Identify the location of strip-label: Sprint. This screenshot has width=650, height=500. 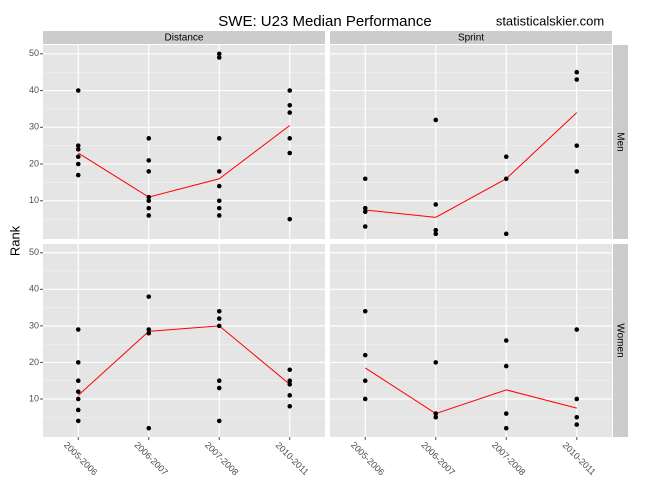
(471, 38).